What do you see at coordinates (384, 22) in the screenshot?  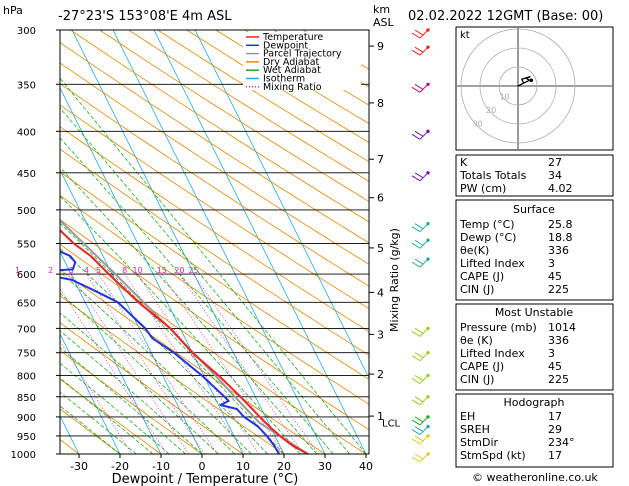 I see `asl-unit-label: ASL` at bounding box center [384, 22].